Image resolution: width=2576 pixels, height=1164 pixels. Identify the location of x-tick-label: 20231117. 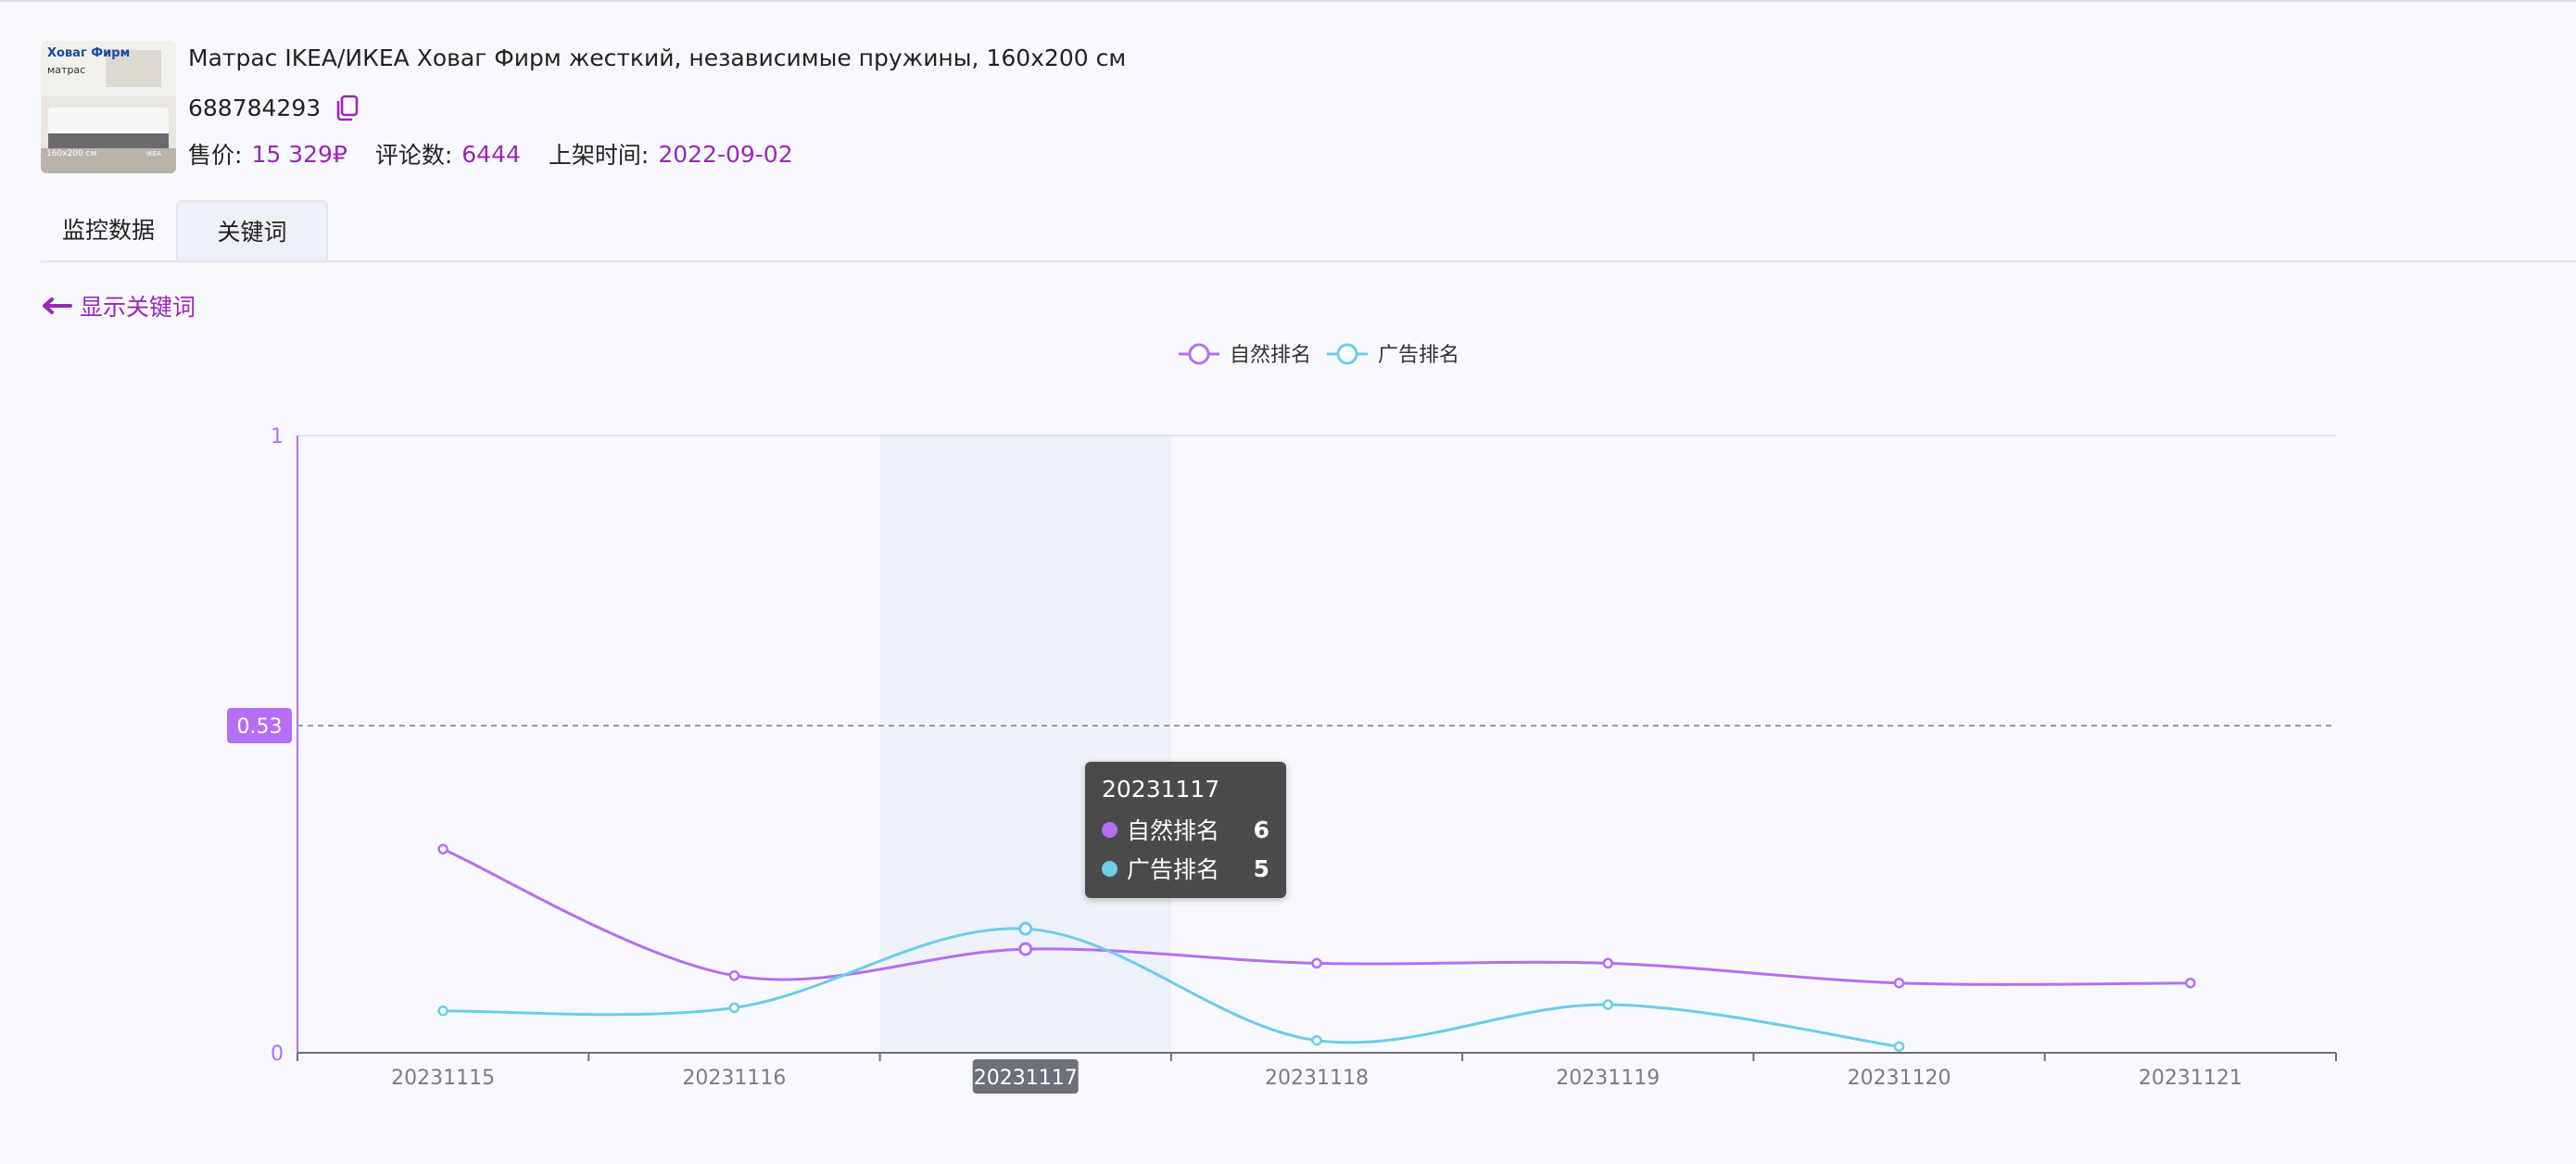
(1026, 1078).